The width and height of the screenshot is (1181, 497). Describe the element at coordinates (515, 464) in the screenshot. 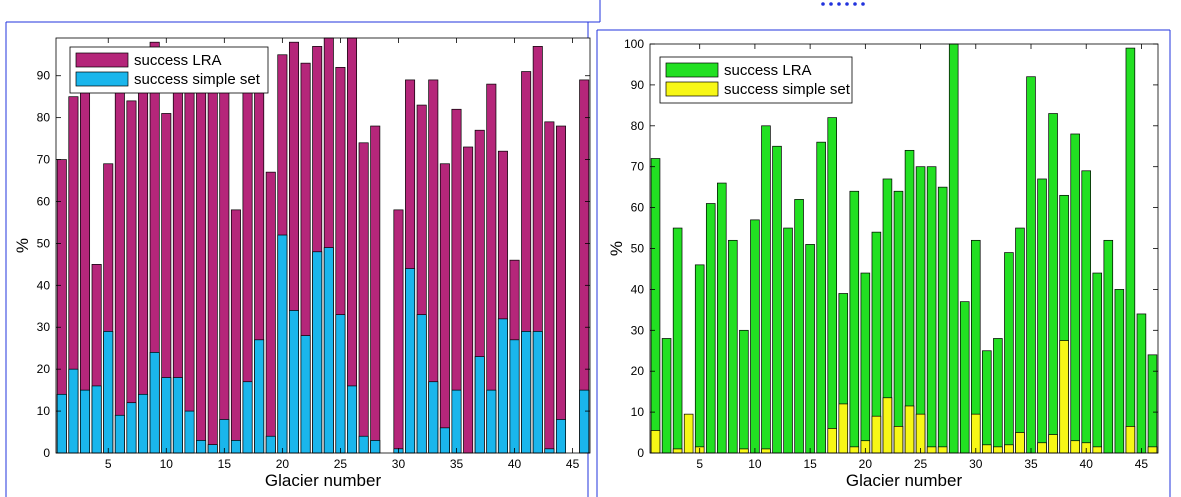

I see `x-tick-label: 40` at that location.